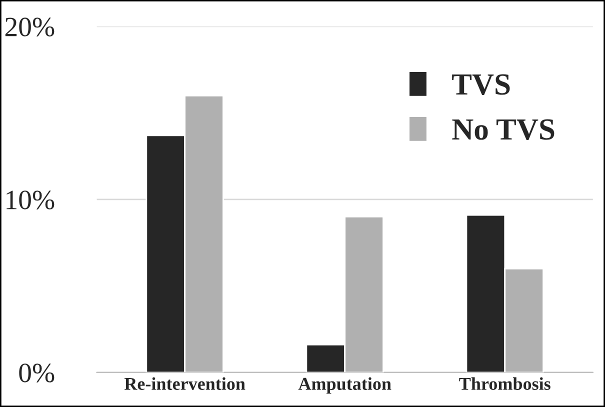  Describe the element at coordinates (30, 200) in the screenshot. I see `y-tick-label: 10%` at that location.